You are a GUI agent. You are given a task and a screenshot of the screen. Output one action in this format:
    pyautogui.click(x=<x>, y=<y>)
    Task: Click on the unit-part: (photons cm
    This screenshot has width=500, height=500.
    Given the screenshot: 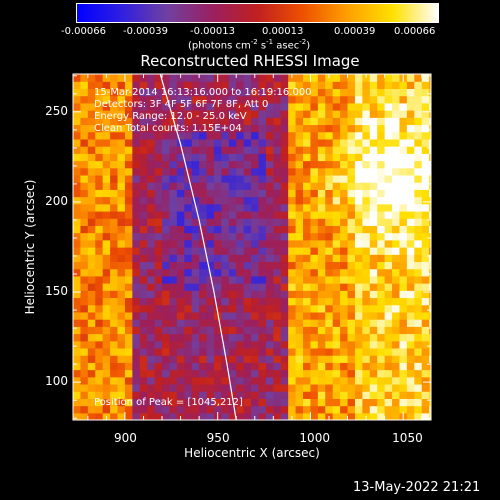 What is the action you would take?
    pyautogui.click(x=219, y=46)
    